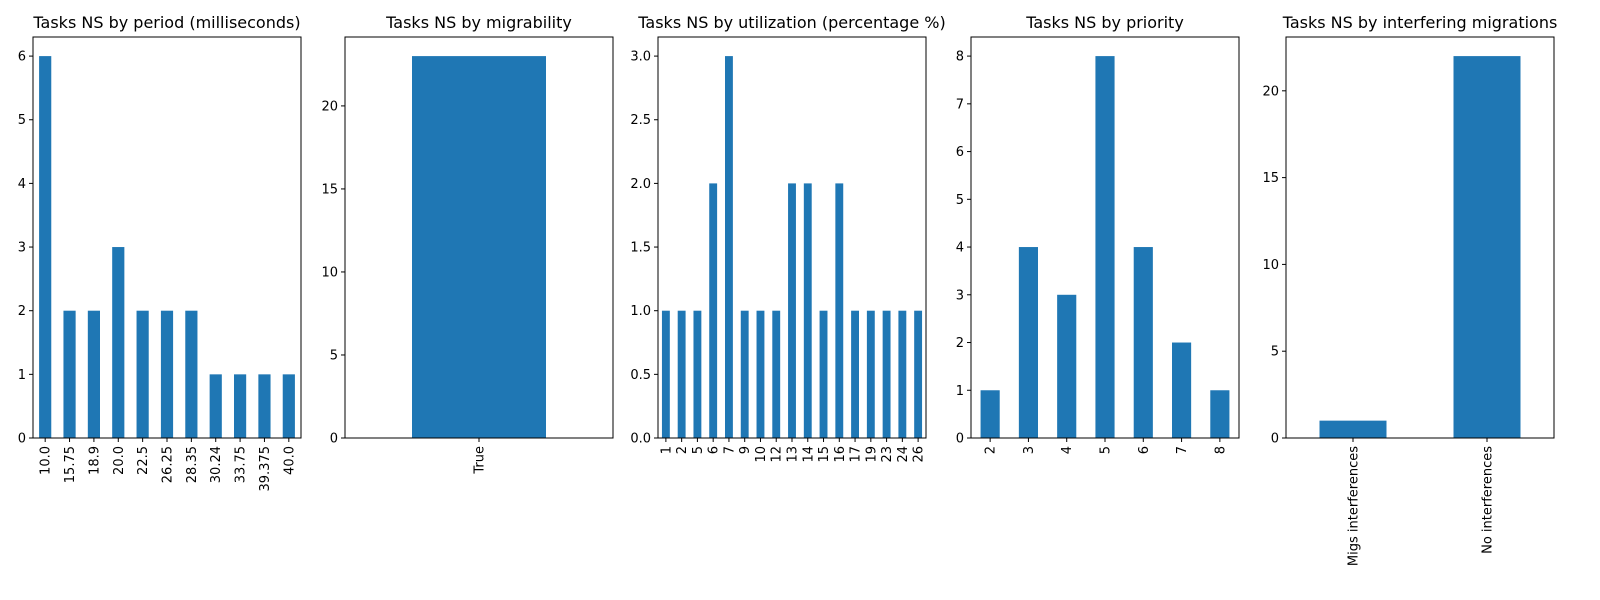 The image size is (1600, 600). I want to click on x-tick-label: 1, so click(666, 450).